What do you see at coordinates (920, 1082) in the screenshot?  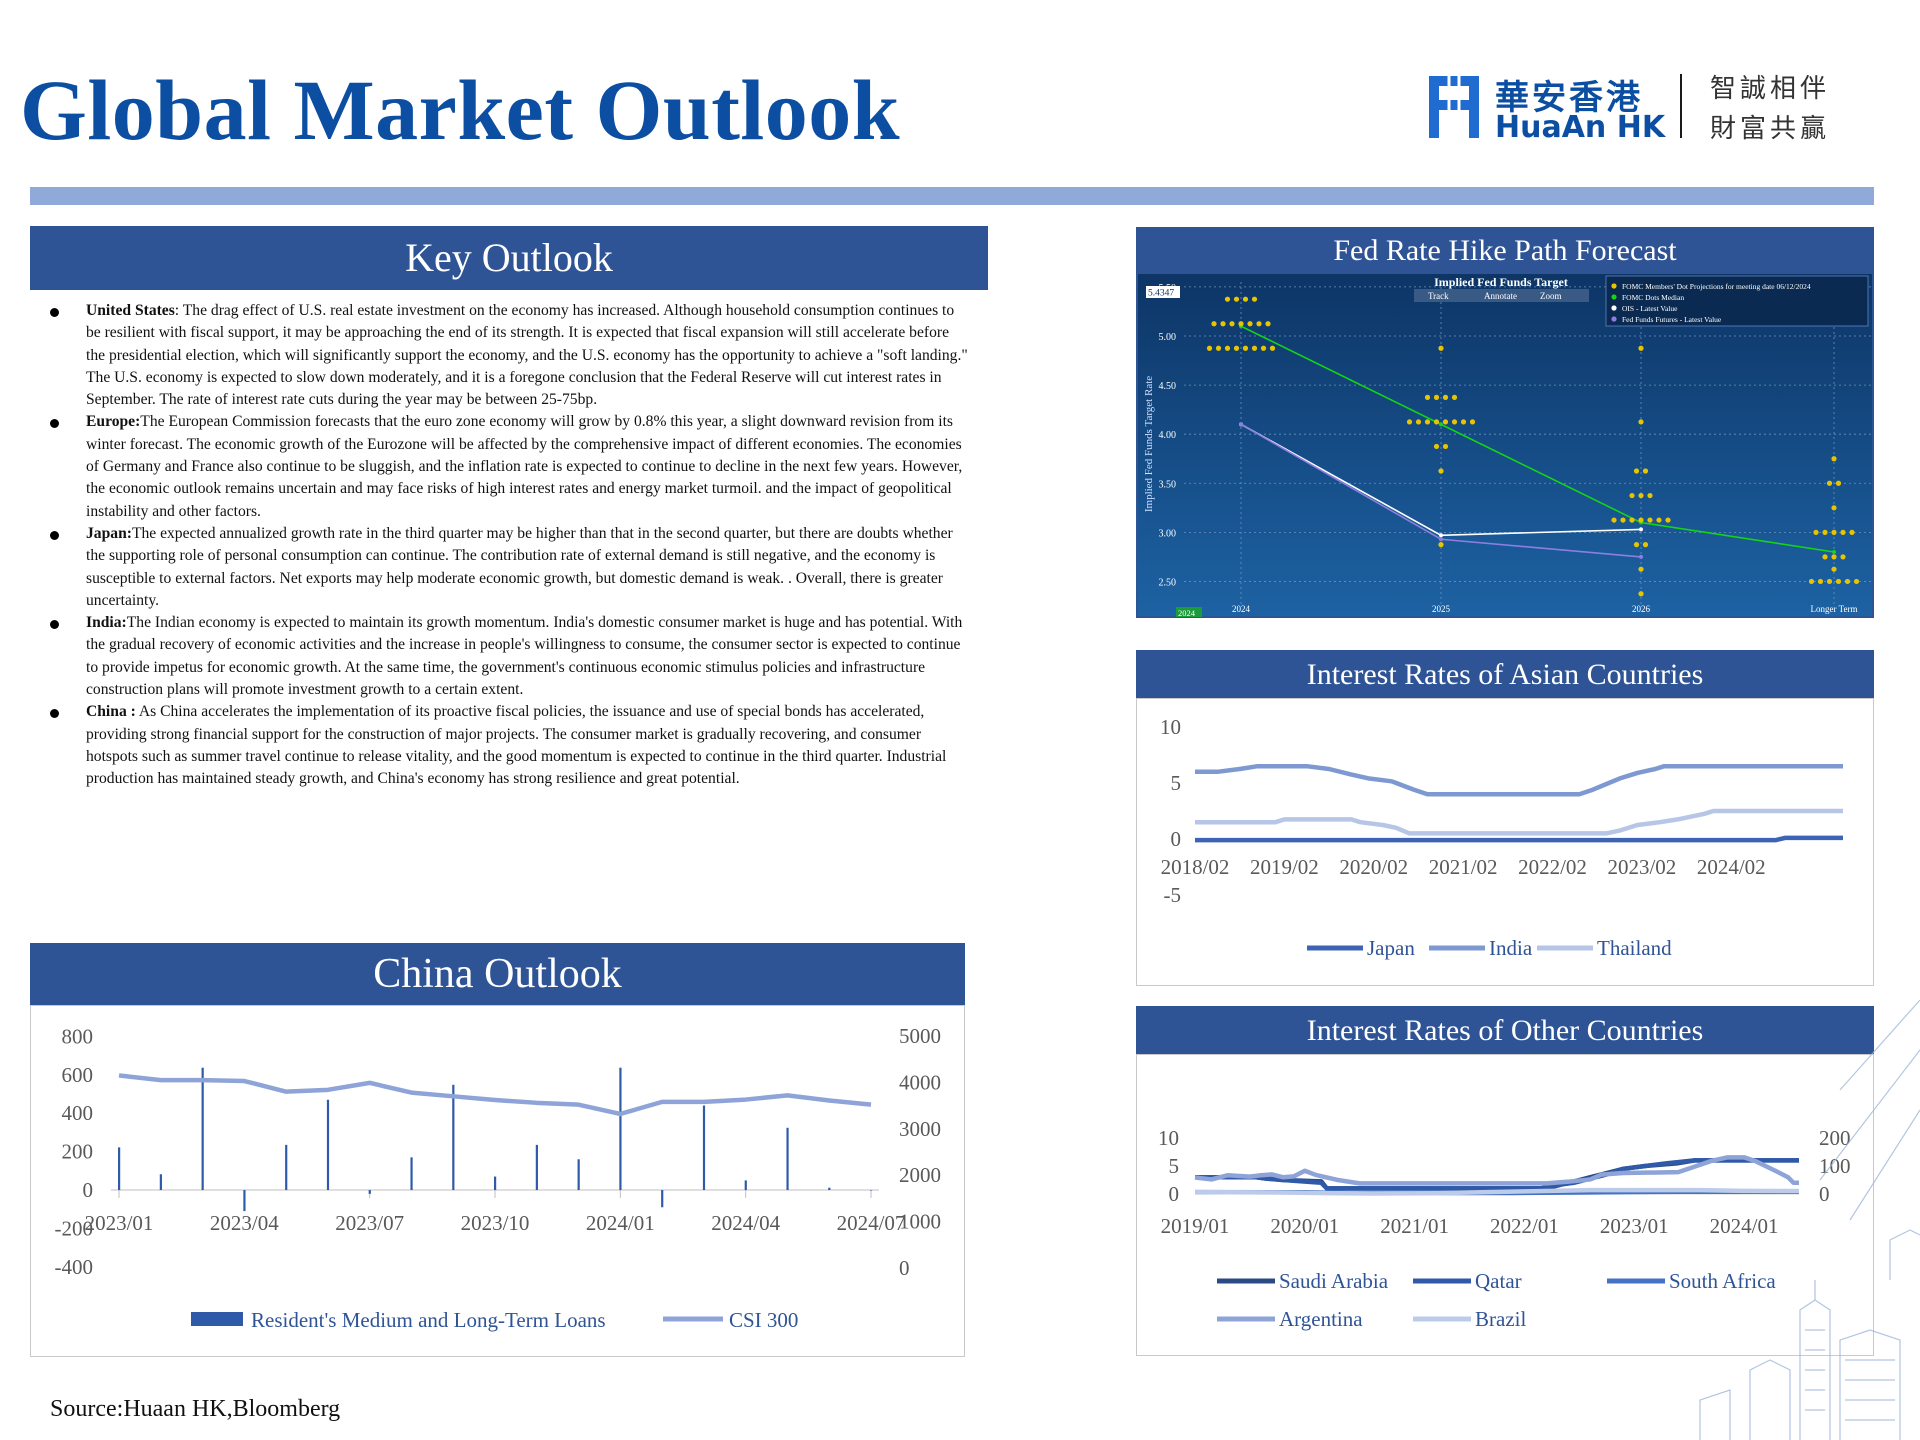 I see `china-right-ytick: 4000` at bounding box center [920, 1082].